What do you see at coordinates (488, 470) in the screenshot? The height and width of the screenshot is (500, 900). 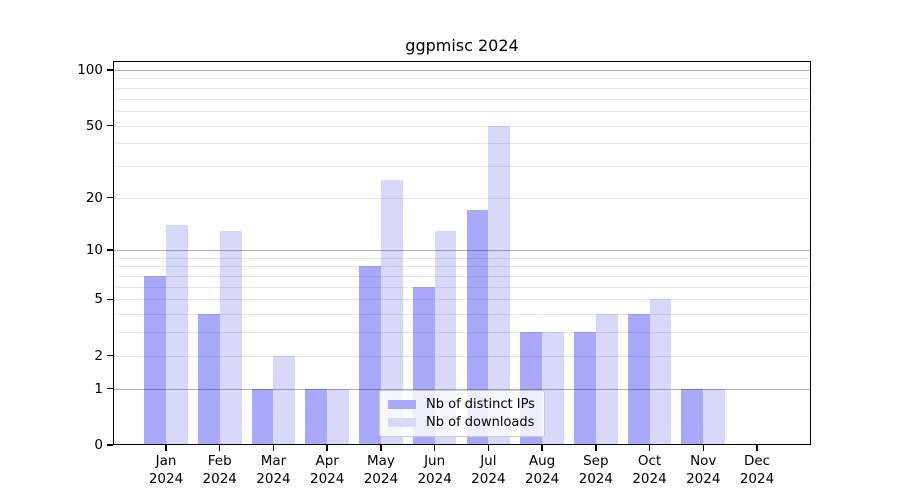 I see `x-tick-label: Jul 2024` at bounding box center [488, 470].